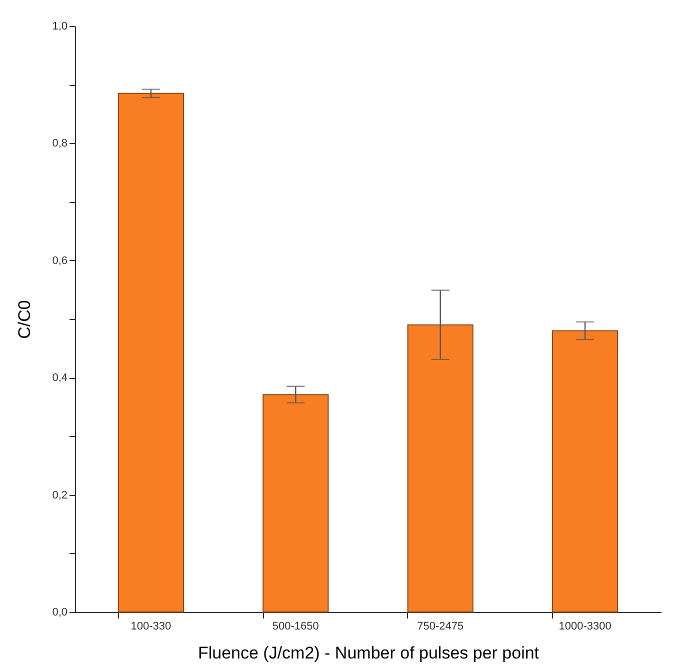 The width and height of the screenshot is (676, 671). Describe the element at coordinates (60, 612) in the screenshot. I see `y-tick-label: 0,0` at that location.